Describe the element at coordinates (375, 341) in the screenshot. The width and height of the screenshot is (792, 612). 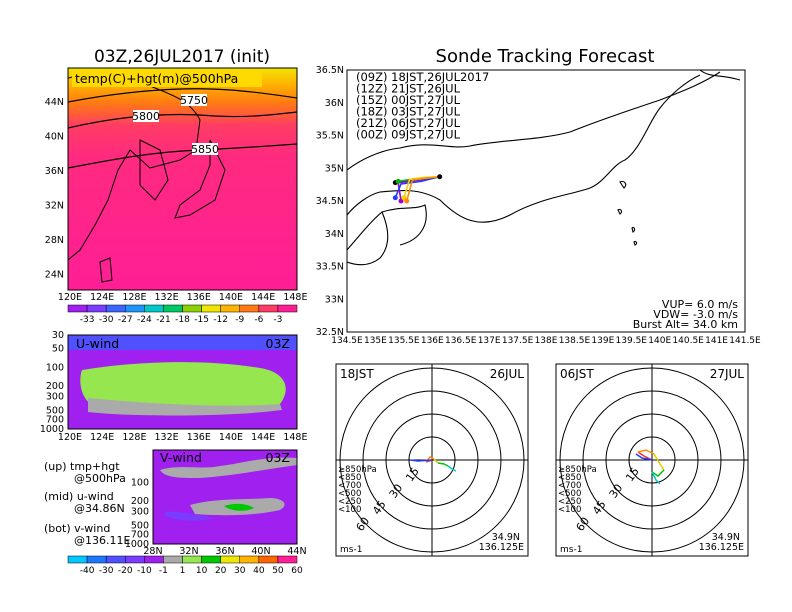
I see `tracking-lon-tick: 135E` at that location.